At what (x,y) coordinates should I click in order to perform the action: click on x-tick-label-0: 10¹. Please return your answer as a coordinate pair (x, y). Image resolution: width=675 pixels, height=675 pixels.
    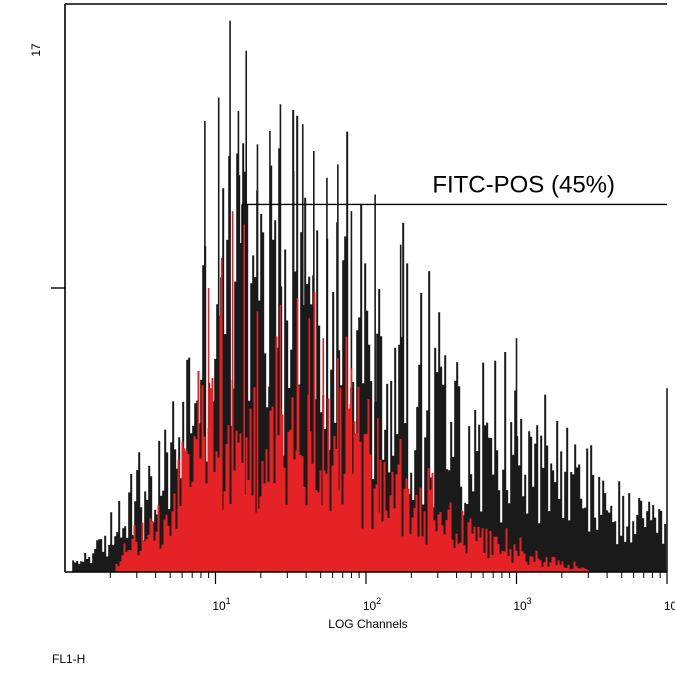
    Looking at the image, I should click on (221, 604).